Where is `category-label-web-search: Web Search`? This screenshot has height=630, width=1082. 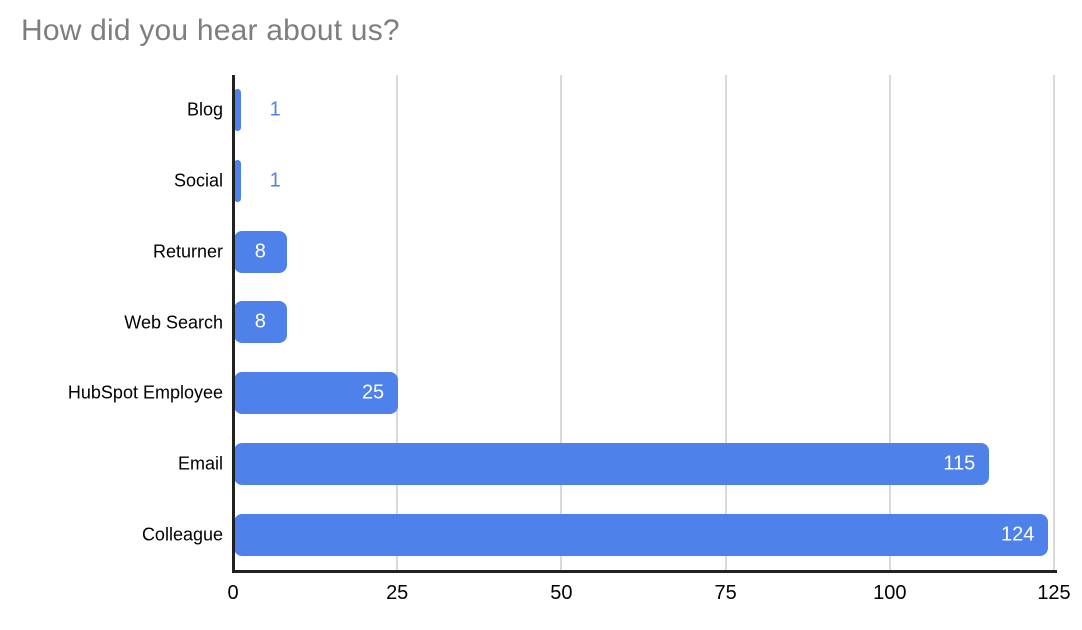 category-label-web-search: Web Search is located at coordinates (173, 322).